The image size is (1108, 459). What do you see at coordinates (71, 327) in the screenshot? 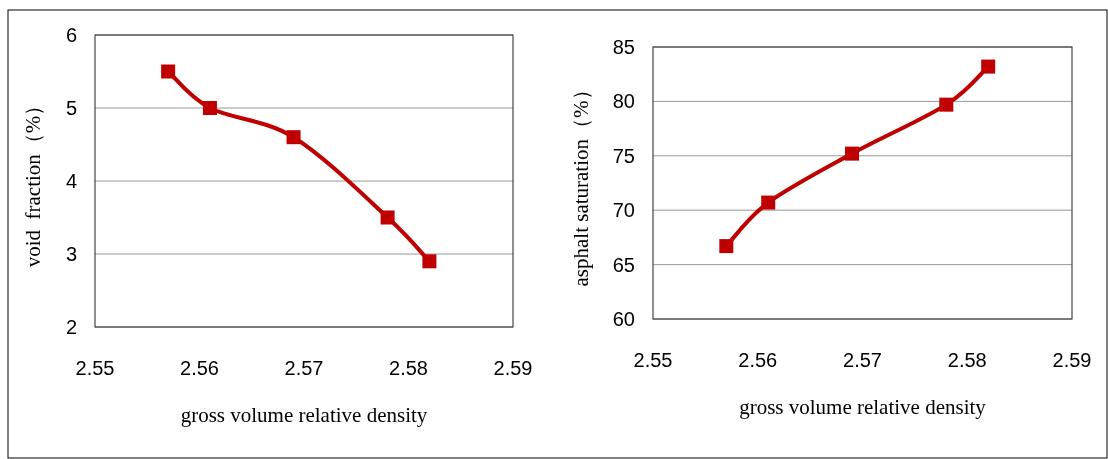
I see `y-tick-label: 2` at bounding box center [71, 327].